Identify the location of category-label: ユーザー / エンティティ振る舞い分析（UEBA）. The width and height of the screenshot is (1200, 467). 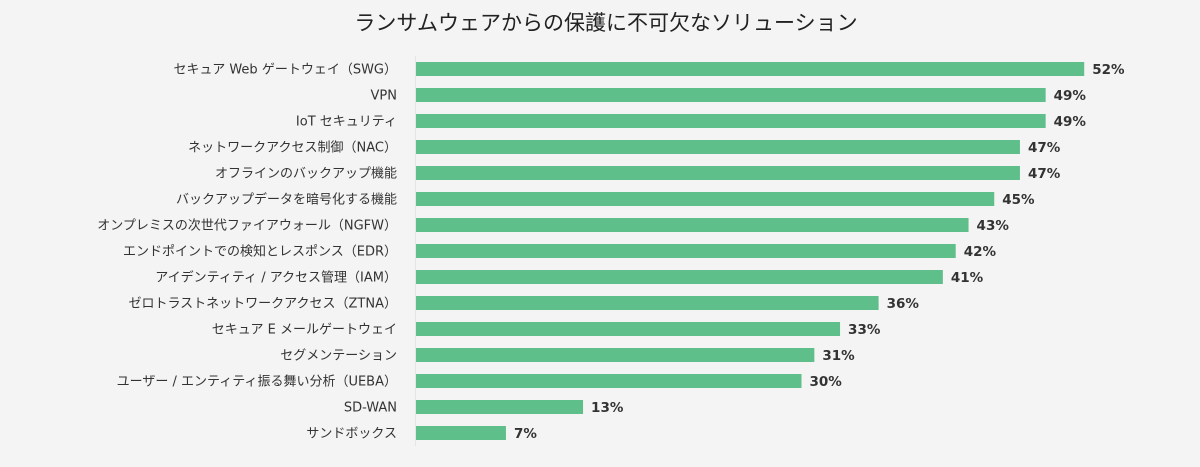
(257, 382).